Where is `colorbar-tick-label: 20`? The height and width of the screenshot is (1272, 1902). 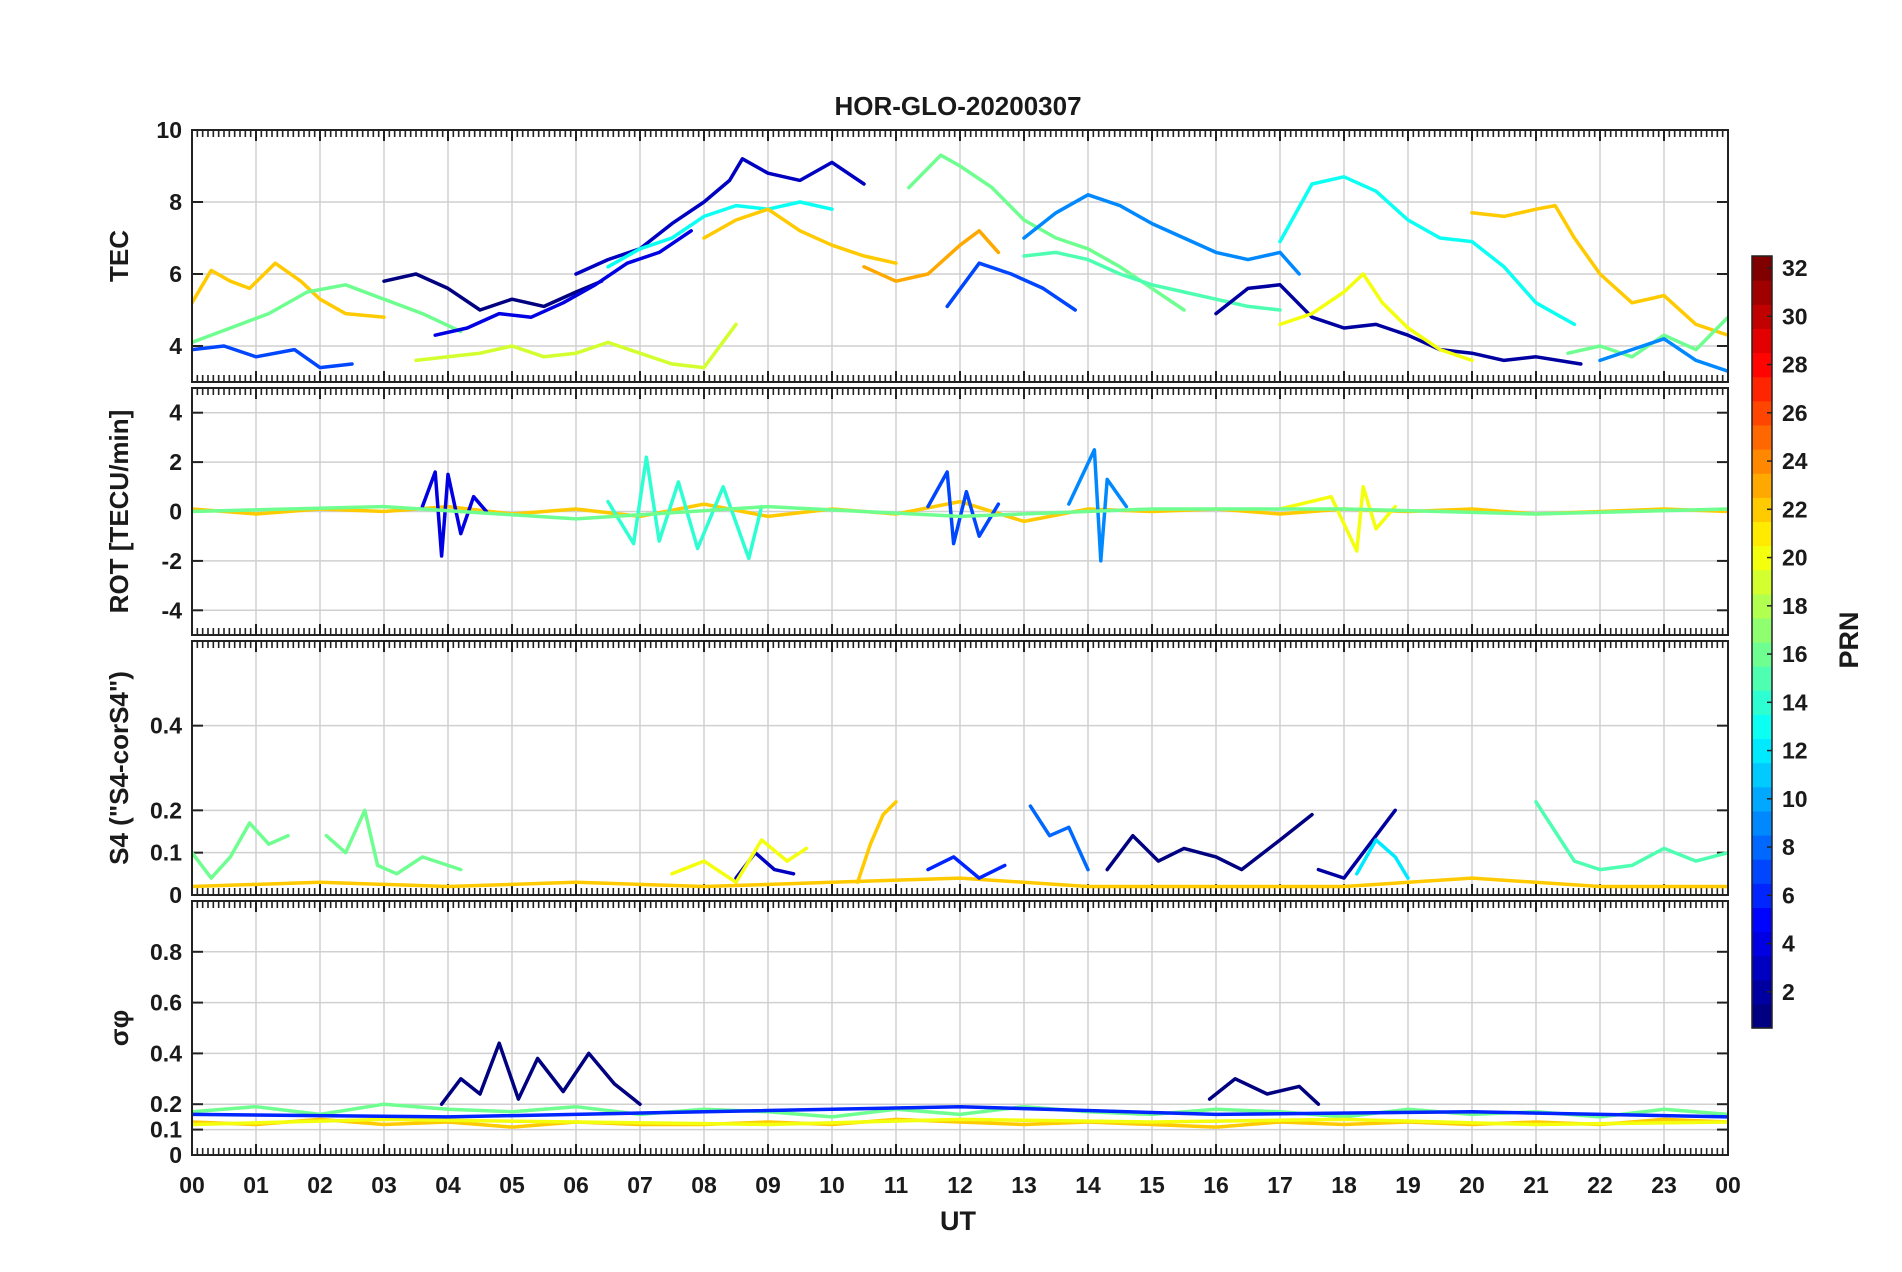 colorbar-tick-label: 20 is located at coordinates (1795, 558).